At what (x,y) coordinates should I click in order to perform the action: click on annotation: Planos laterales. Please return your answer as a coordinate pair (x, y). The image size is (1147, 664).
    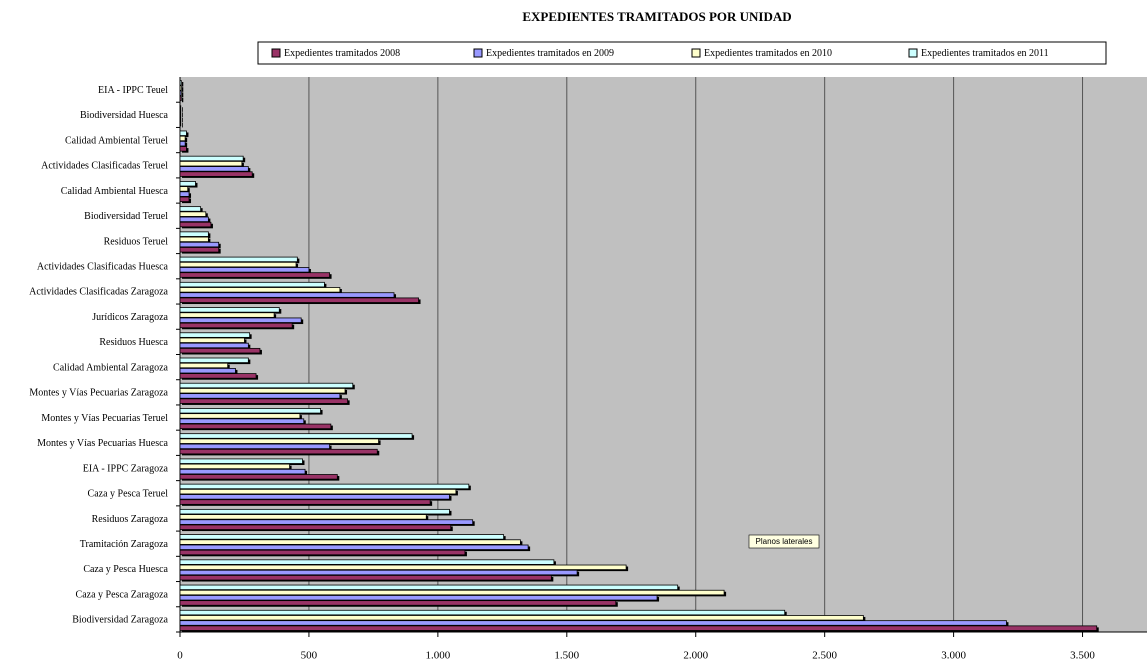
    Looking at the image, I should click on (784, 541).